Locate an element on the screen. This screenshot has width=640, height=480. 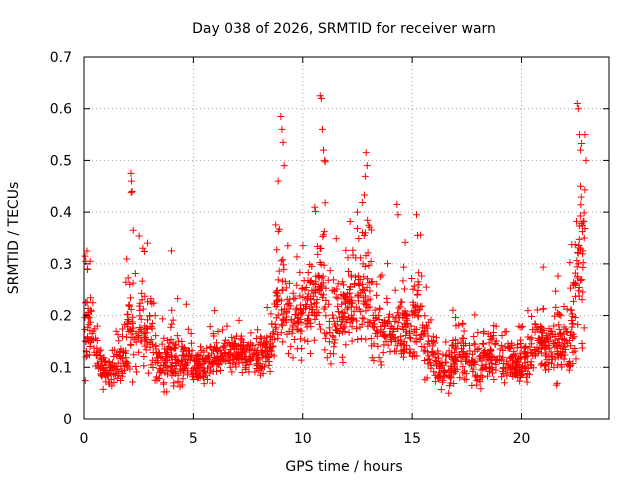
y-tick-label: 0.5 is located at coordinates (61, 161).